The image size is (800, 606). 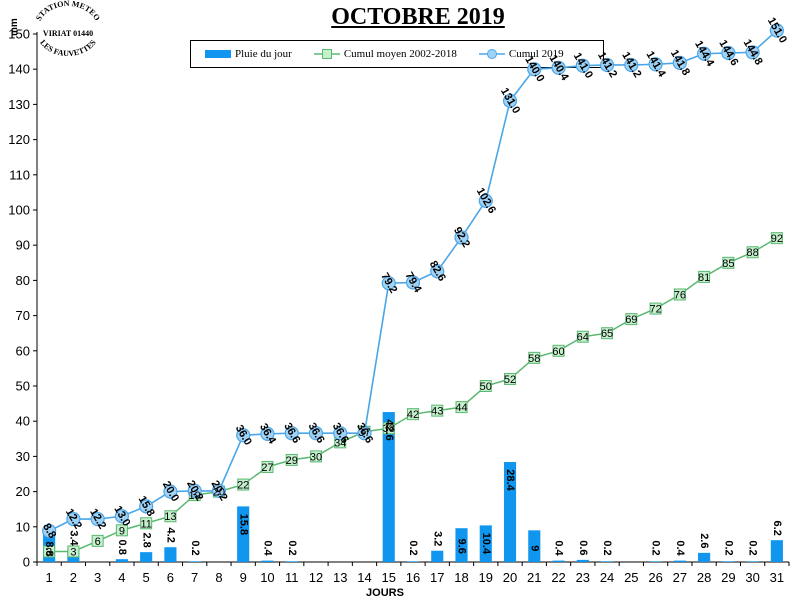 I want to click on cum-data-label: 102.6, so click(x=486, y=201).